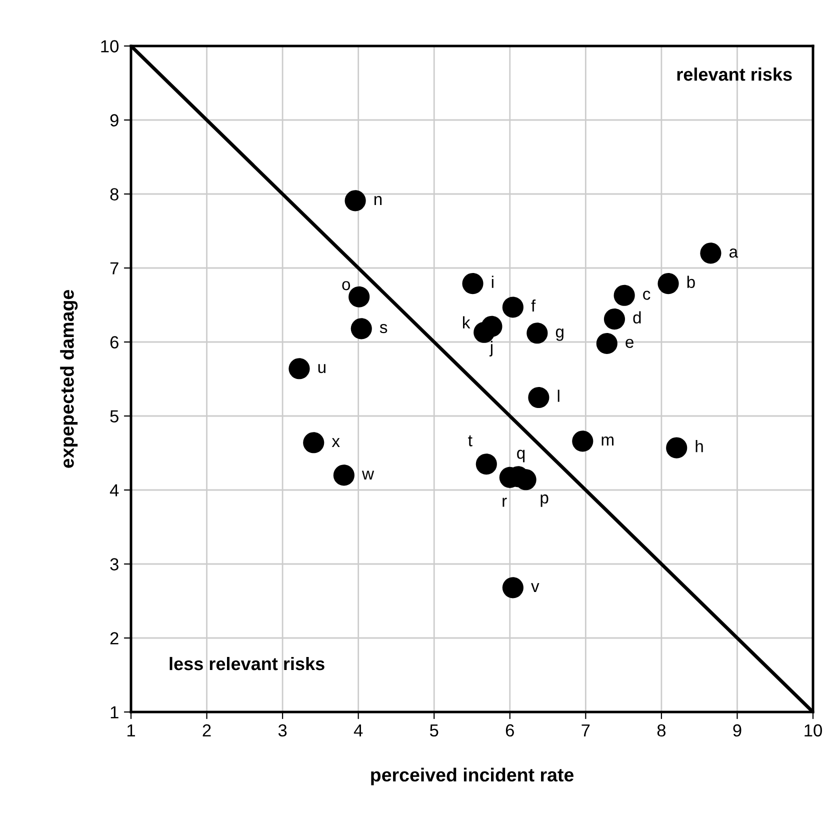 This screenshot has width=840, height=836. I want to click on data-label: t, so click(470, 440).